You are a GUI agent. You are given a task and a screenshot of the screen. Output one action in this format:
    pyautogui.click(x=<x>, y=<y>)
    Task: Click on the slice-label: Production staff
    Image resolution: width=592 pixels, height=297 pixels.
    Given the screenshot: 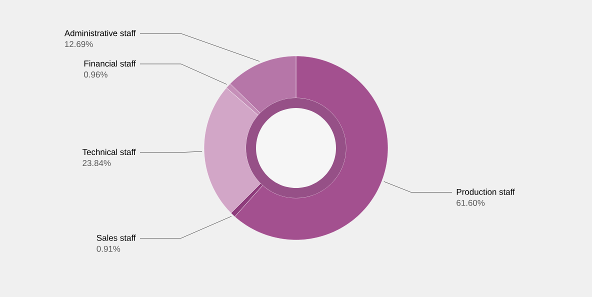 What is the action you would take?
    pyautogui.click(x=485, y=191)
    